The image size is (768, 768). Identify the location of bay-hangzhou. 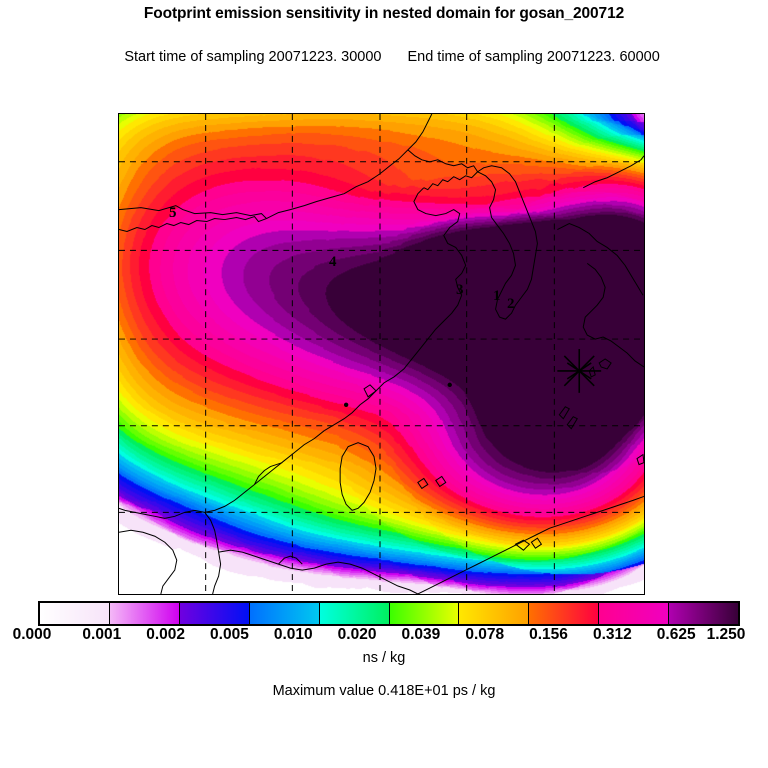
(370, 391).